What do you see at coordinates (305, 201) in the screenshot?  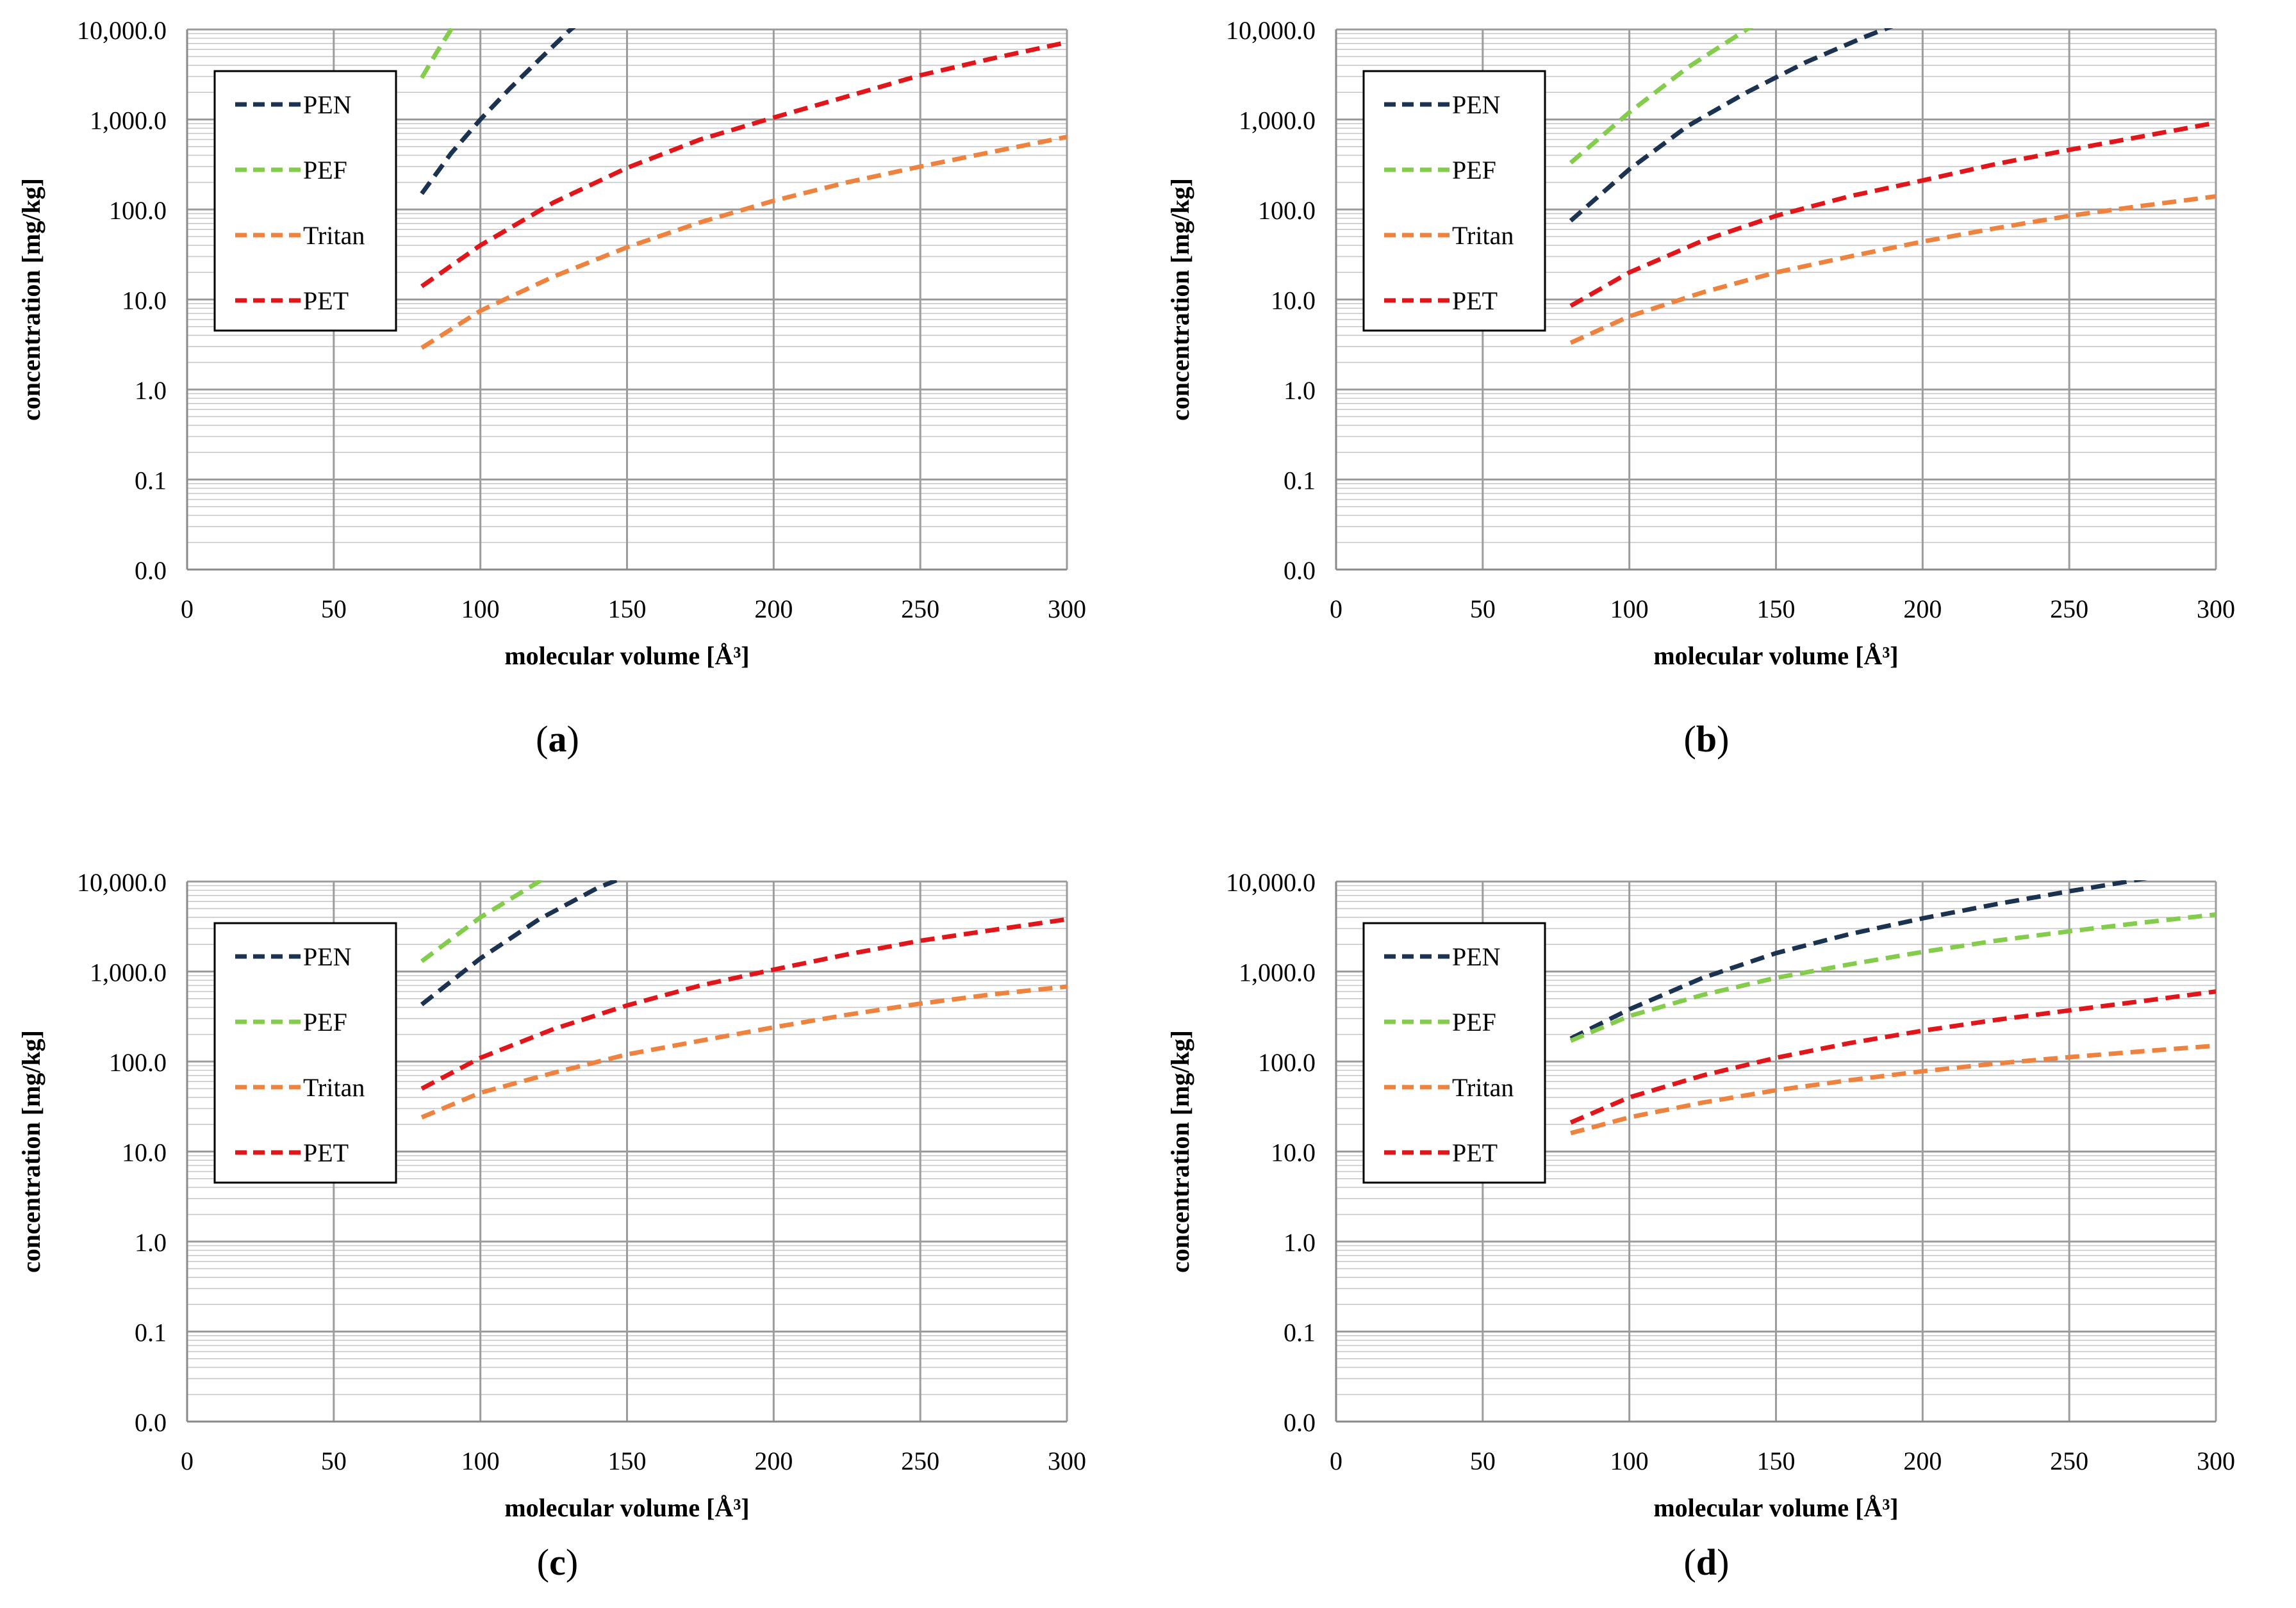 I see `legend-a: PEN PEF Tritan PET` at bounding box center [305, 201].